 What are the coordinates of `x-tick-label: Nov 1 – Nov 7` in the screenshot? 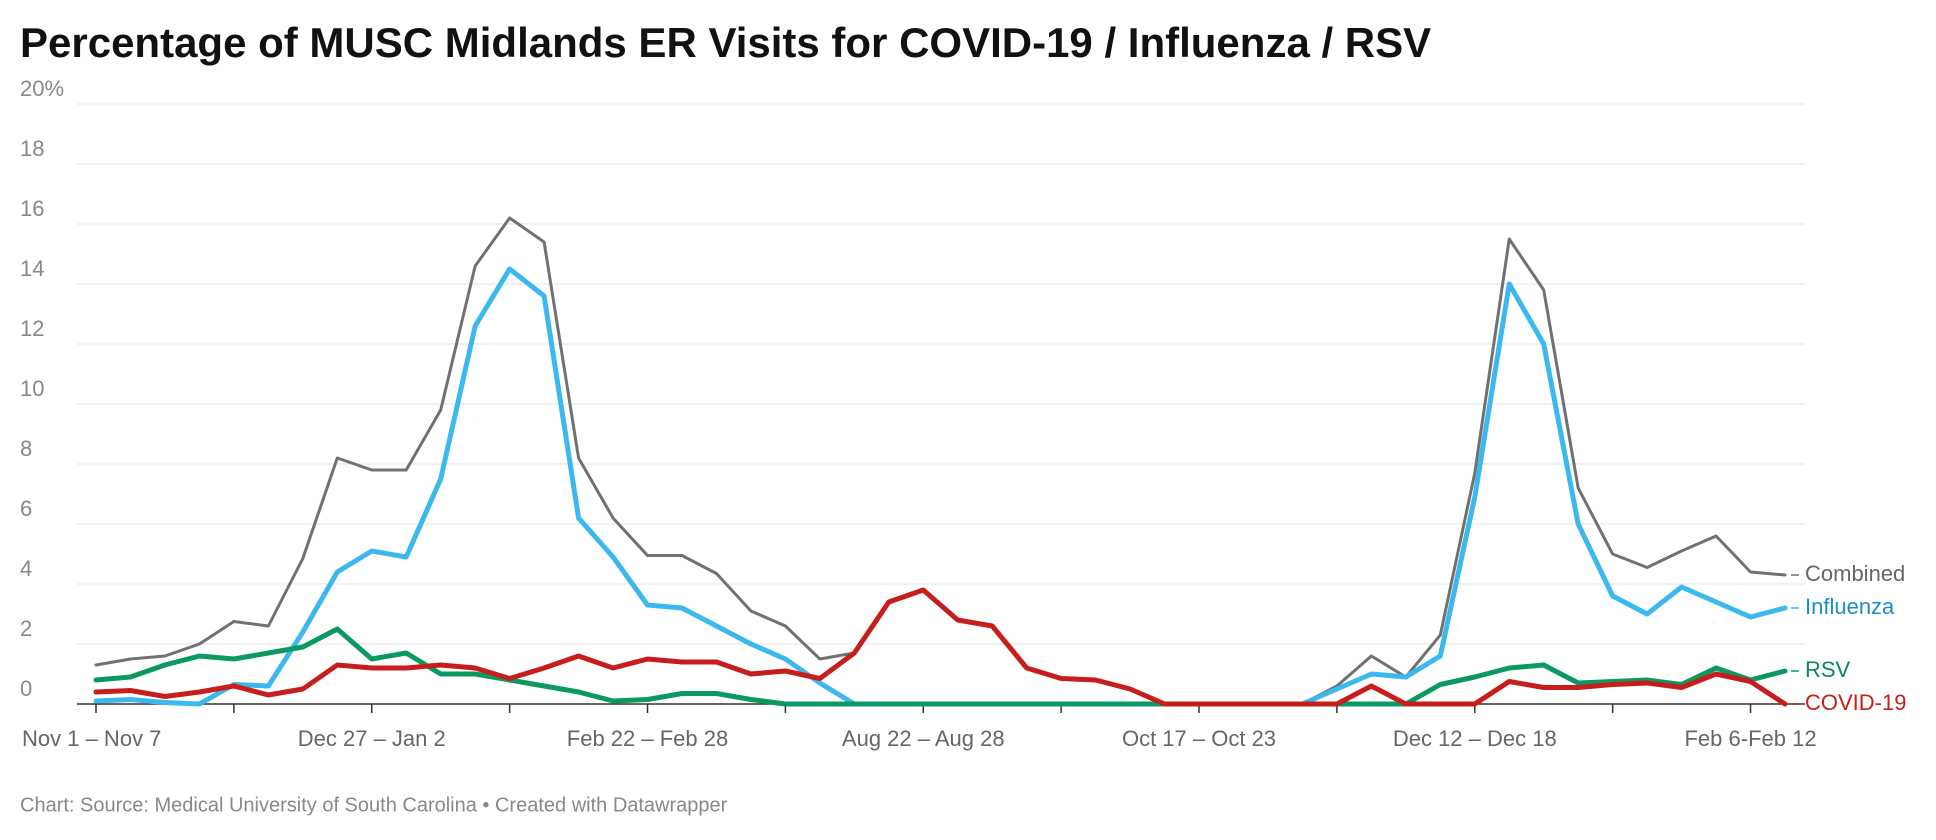 It's located at (91, 738).